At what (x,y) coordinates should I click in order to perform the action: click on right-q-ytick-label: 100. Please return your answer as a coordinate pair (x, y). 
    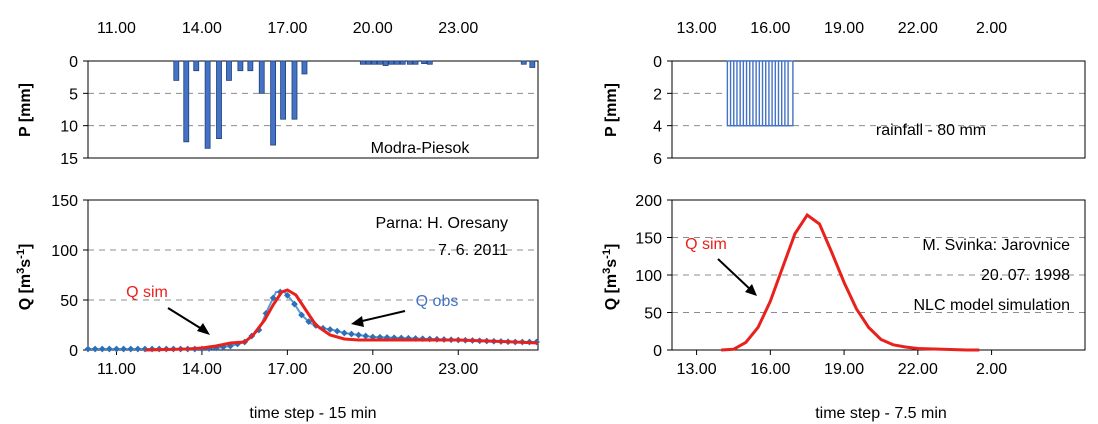
    Looking at the image, I should click on (648, 276).